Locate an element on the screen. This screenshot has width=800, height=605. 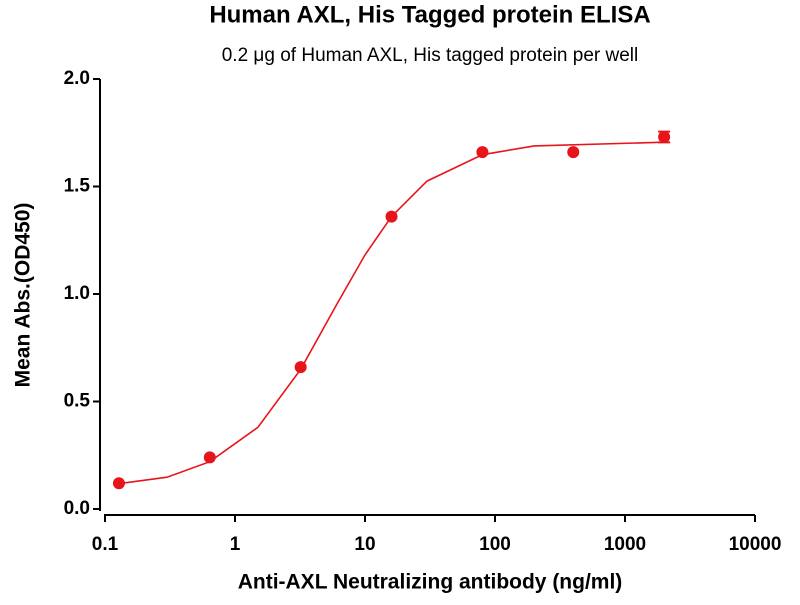
y-tick-label: 1.5 is located at coordinates (77, 186).